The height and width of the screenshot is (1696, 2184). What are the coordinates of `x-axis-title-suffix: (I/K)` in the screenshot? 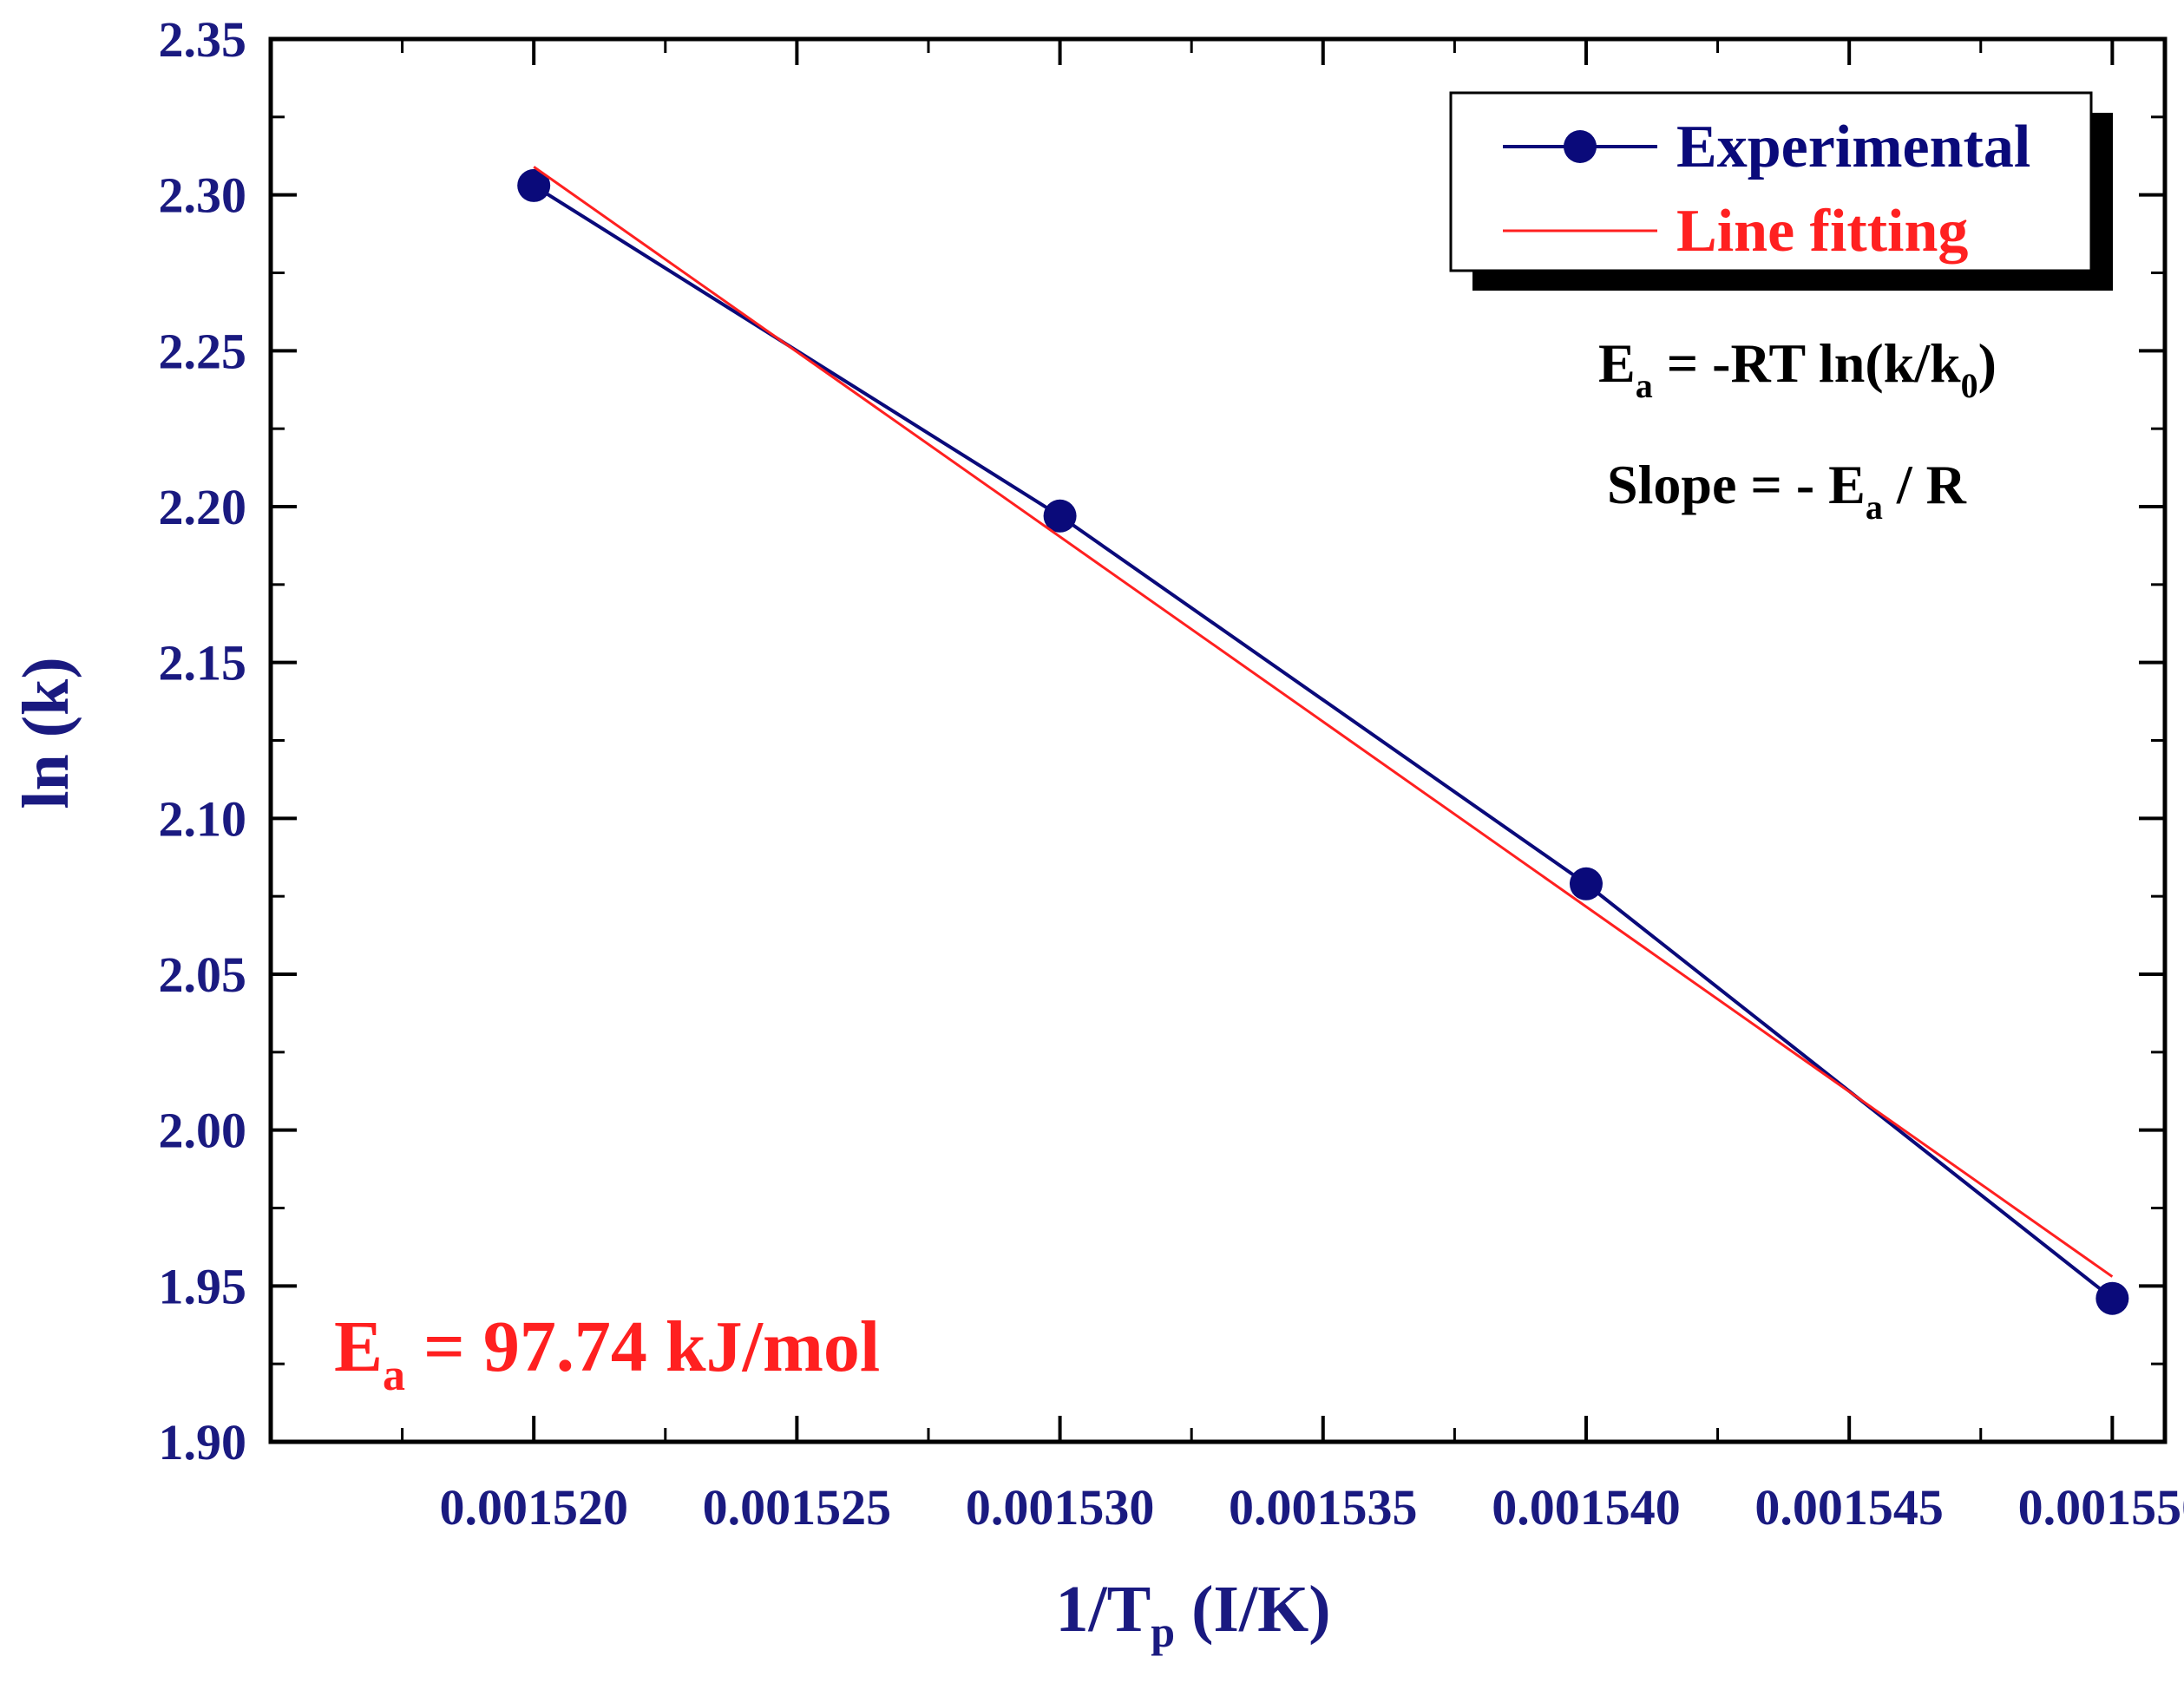 It's located at (1252, 1609).